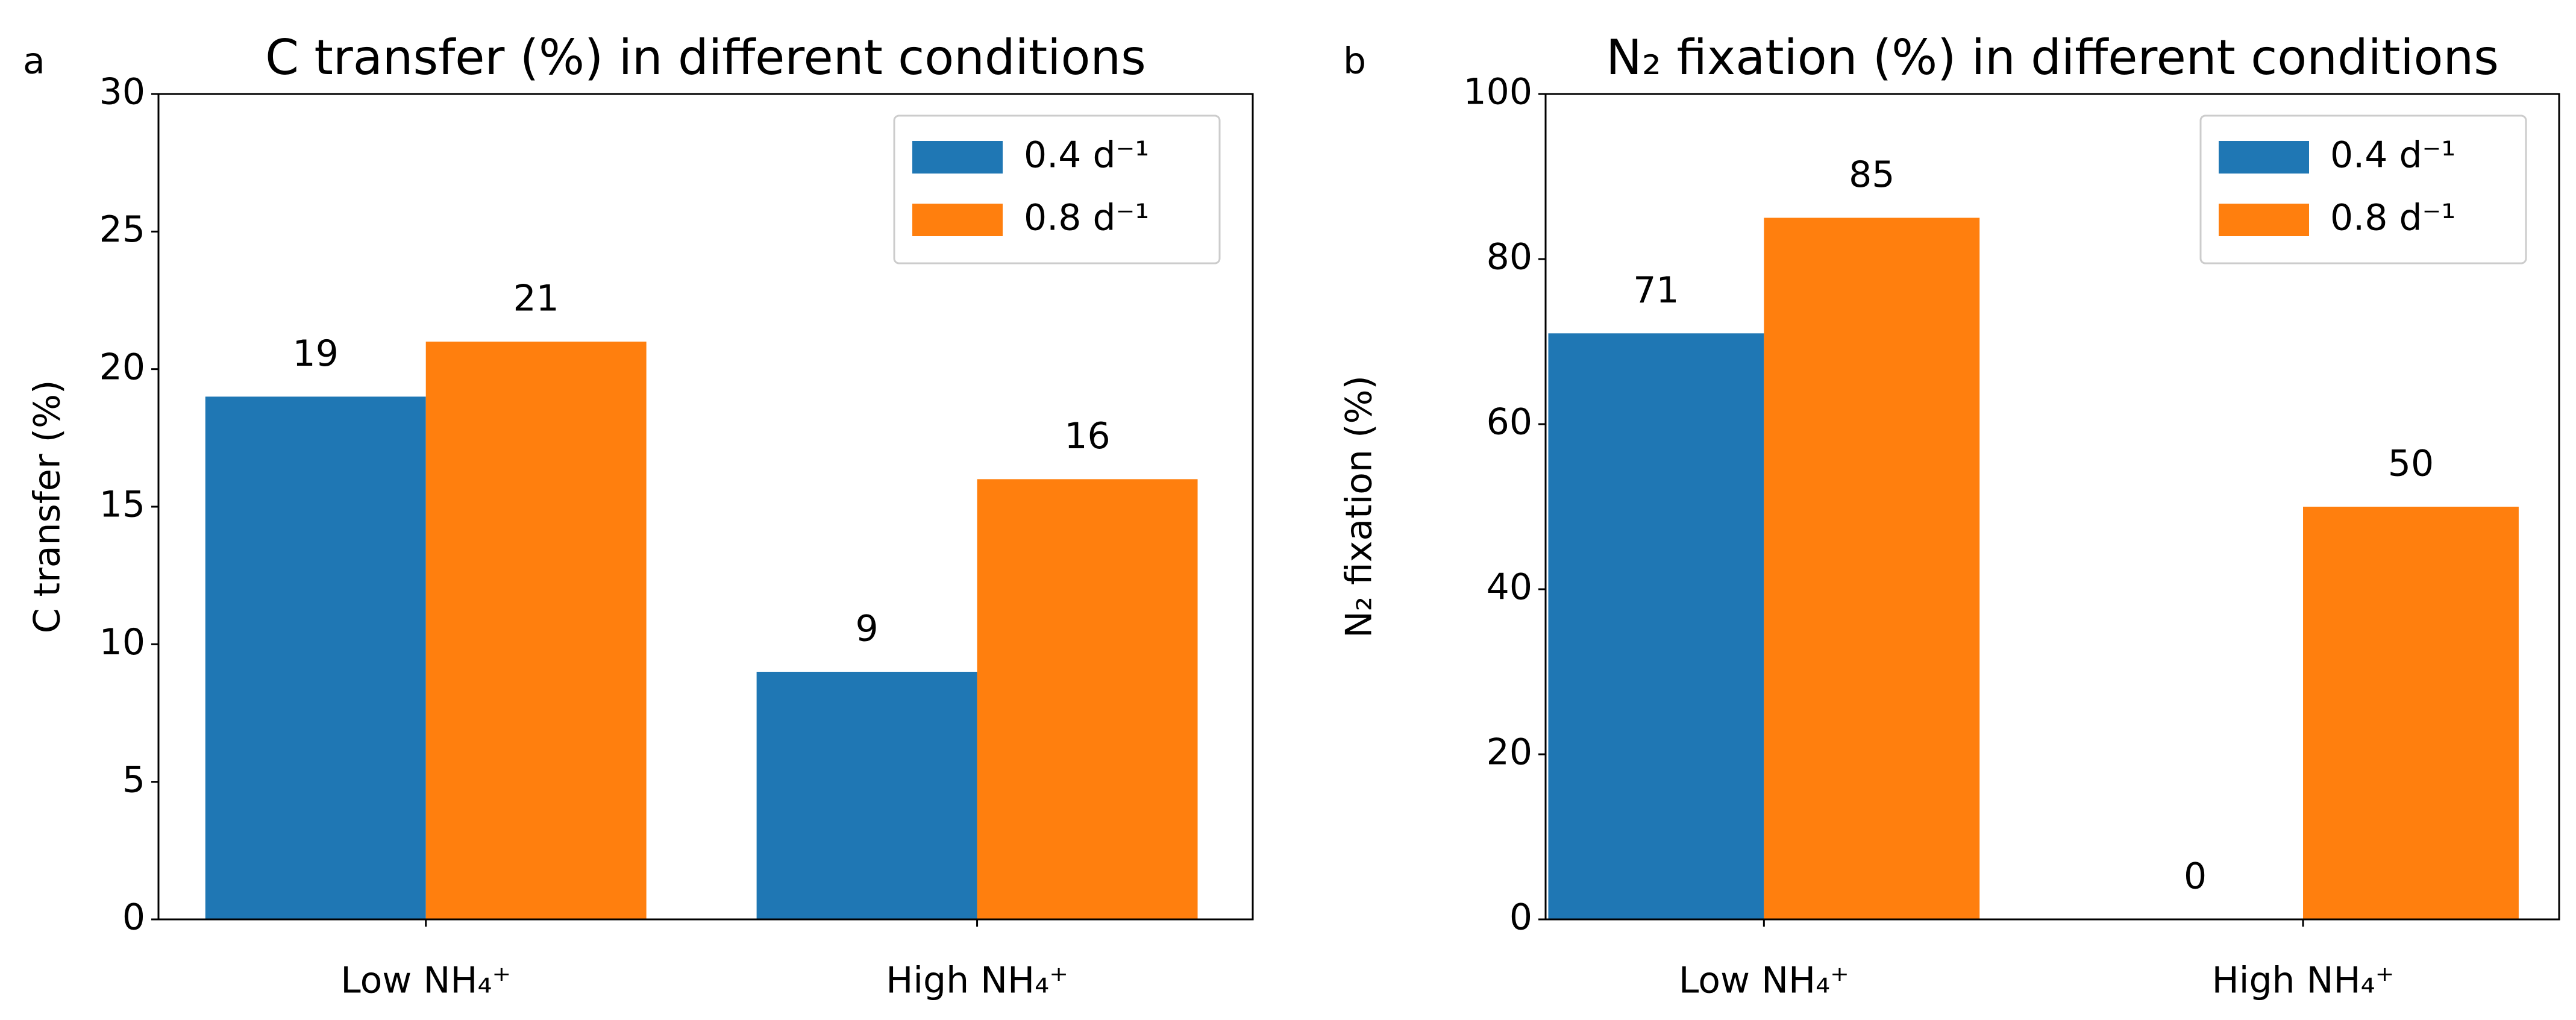 The height and width of the screenshot is (1020, 2576). Describe the element at coordinates (1656, 290) in the screenshot. I see `value-label: 71` at that location.